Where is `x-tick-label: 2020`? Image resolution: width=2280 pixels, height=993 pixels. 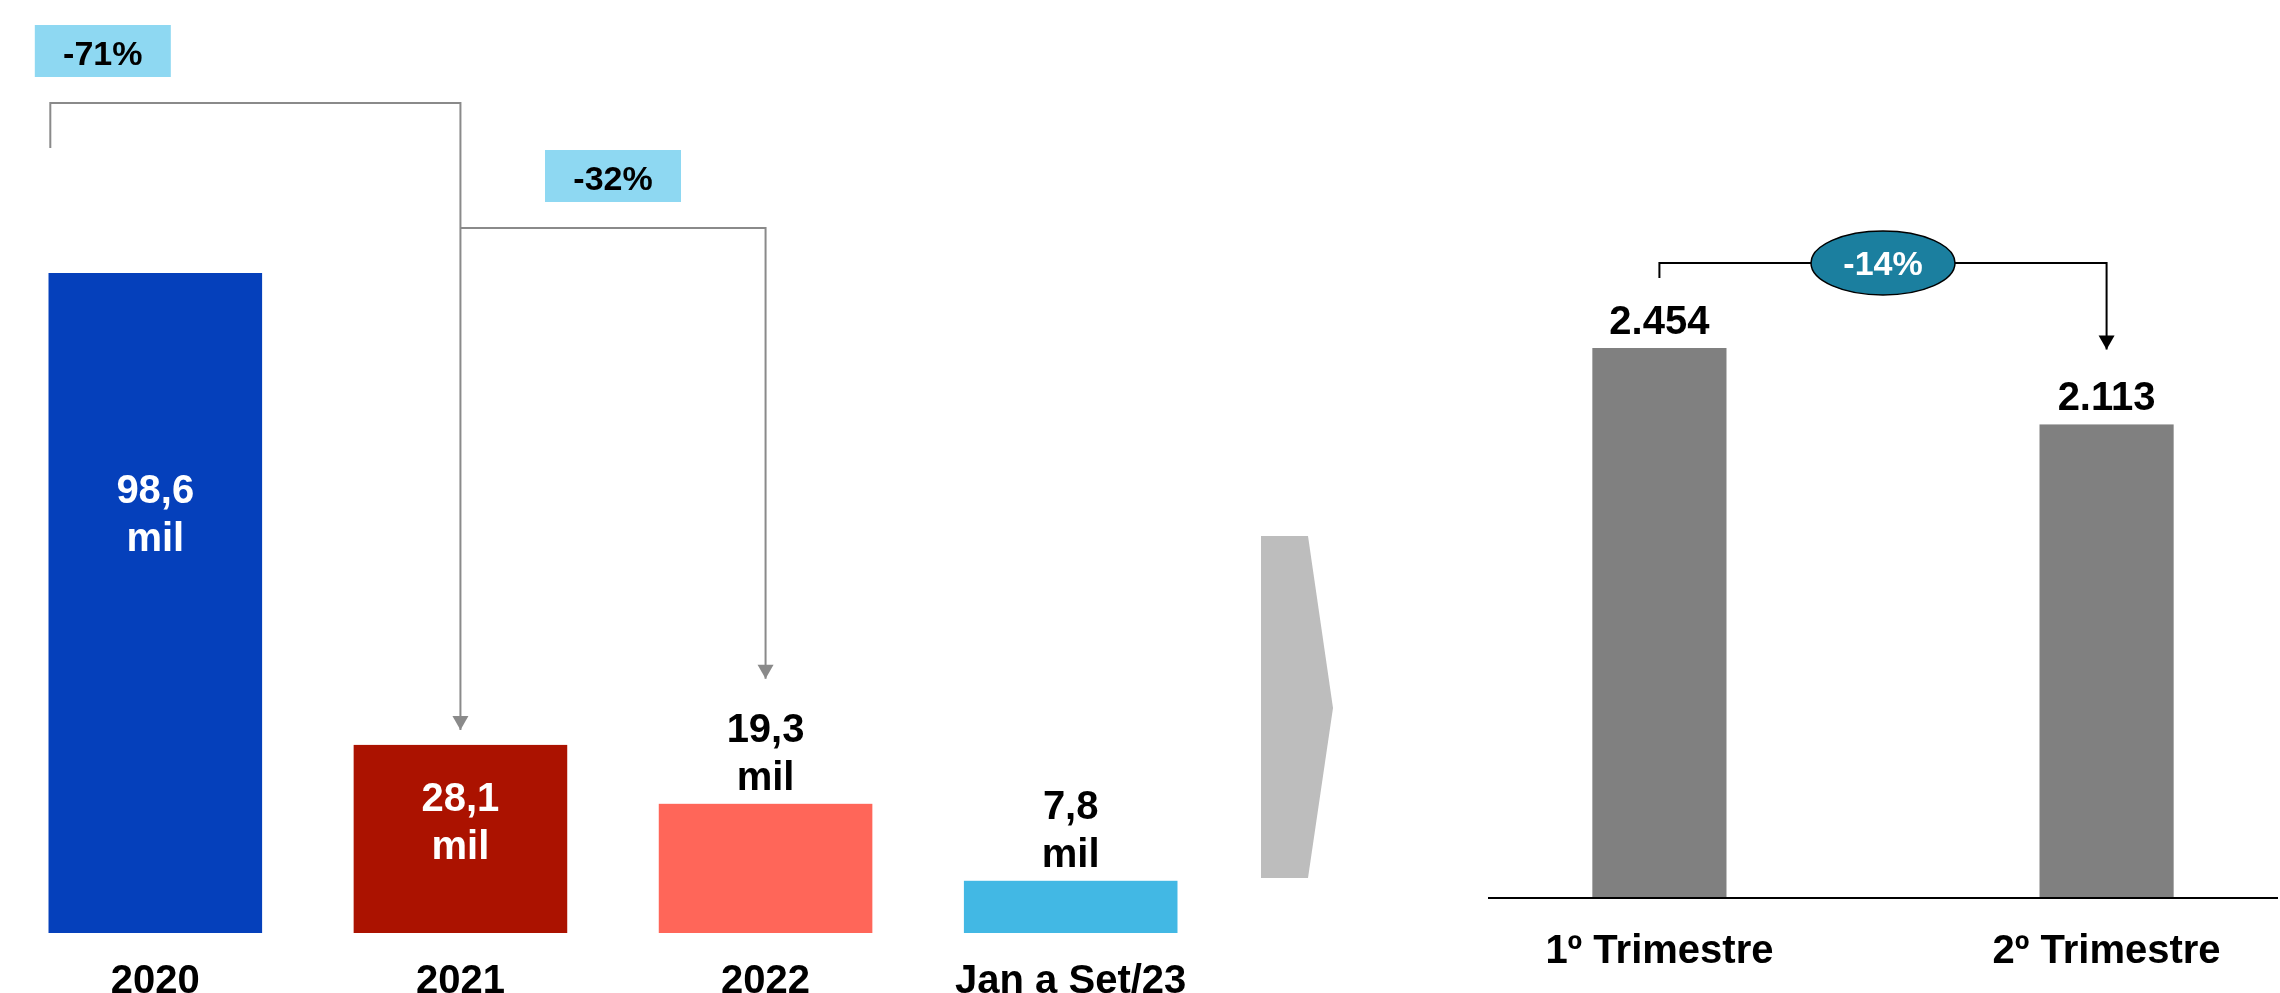 x-tick-label: 2020 is located at coordinates (155, 975).